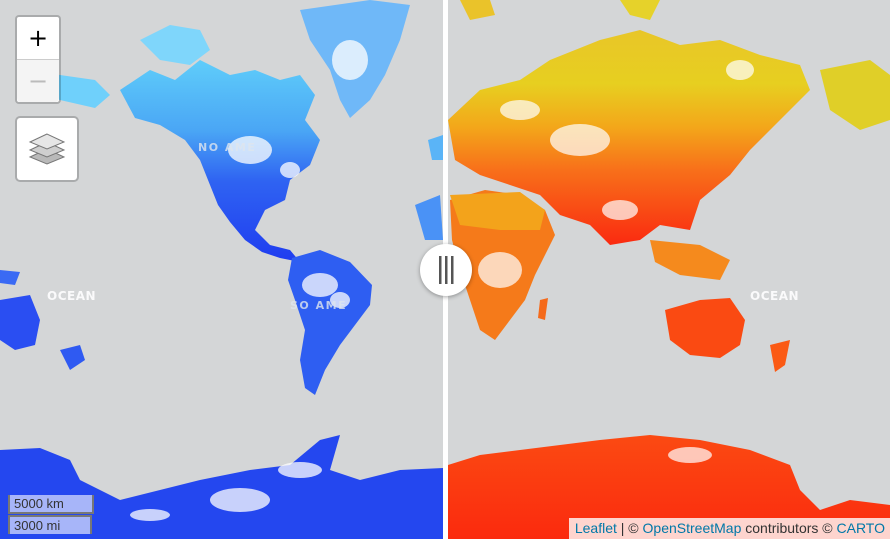  What do you see at coordinates (72, 296) in the screenshot?
I see `ocean-label-left: OCEAN` at bounding box center [72, 296].